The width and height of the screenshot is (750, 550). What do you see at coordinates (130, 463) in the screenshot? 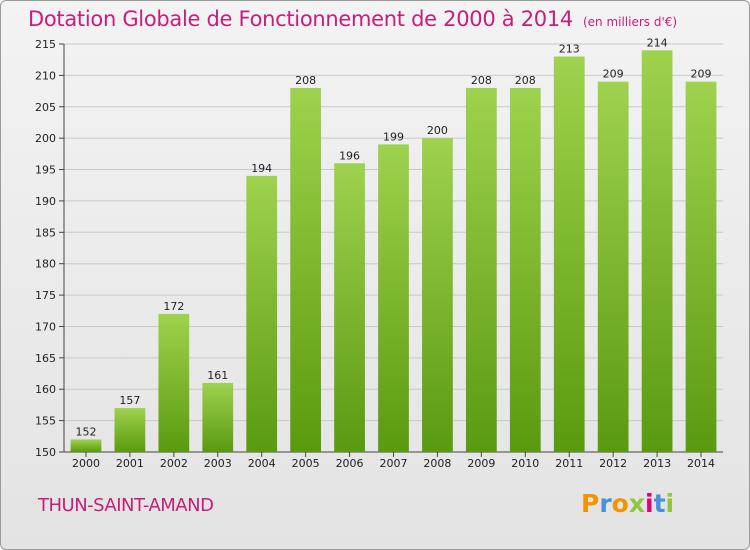
I see `x-tick-label: 2001` at bounding box center [130, 463].